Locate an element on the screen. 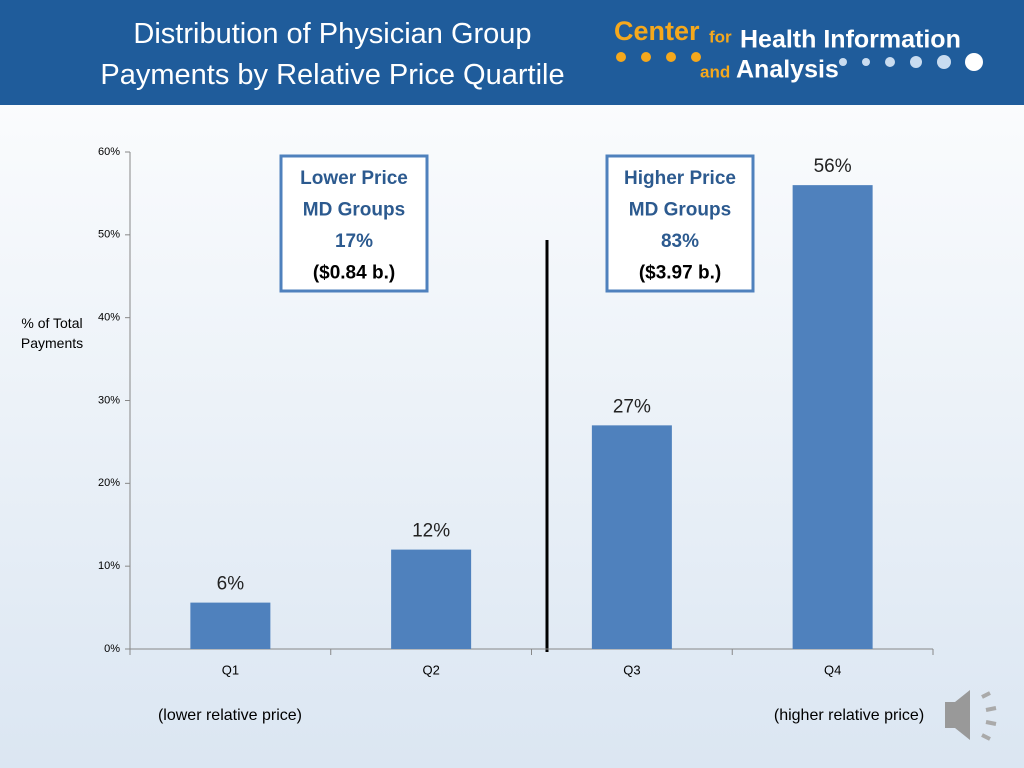 Image resolution: width=1024 pixels, height=768 pixels. logo-text: and is located at coordinates (715, 71).